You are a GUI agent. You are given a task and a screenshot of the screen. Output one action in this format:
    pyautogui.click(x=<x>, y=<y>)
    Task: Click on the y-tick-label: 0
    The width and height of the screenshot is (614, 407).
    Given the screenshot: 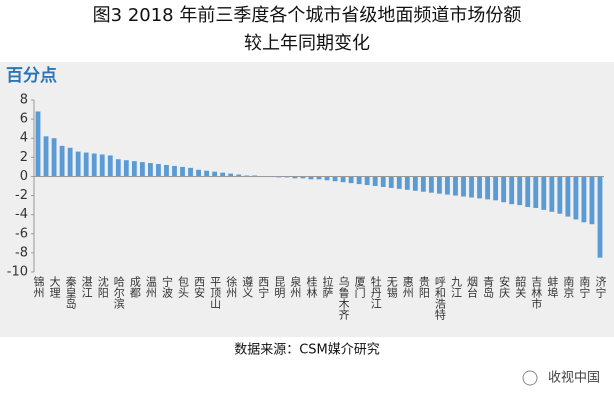 What is the action you would take?
    pyautogui.click(x=24, y=176)
    